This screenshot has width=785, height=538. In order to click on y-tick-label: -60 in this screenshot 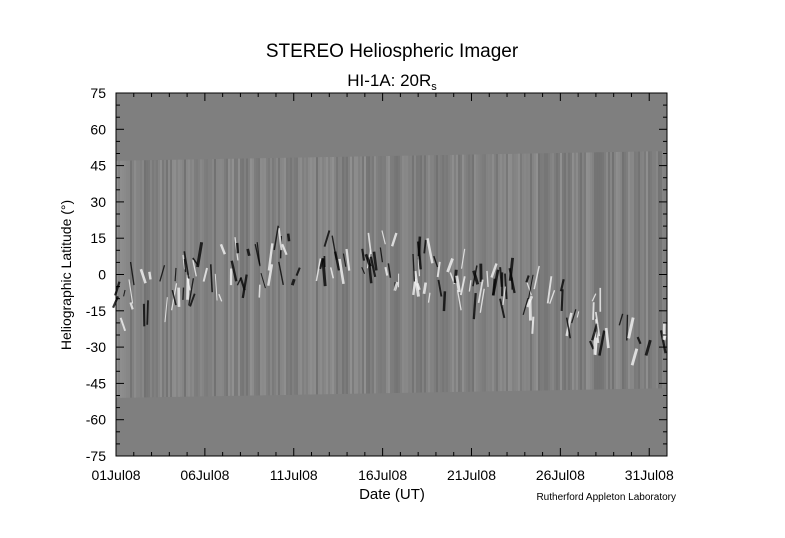, I will do `click(96, 420)`.